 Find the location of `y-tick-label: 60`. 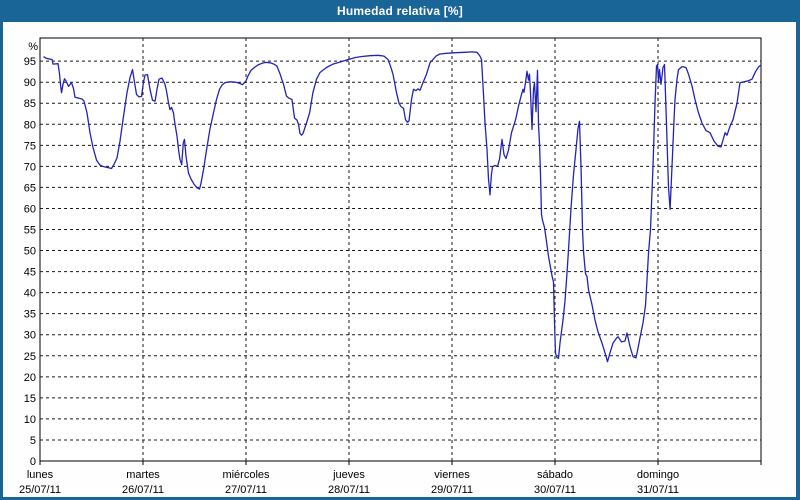

y-tick-label: 60 is located at coordinates (30, 209).